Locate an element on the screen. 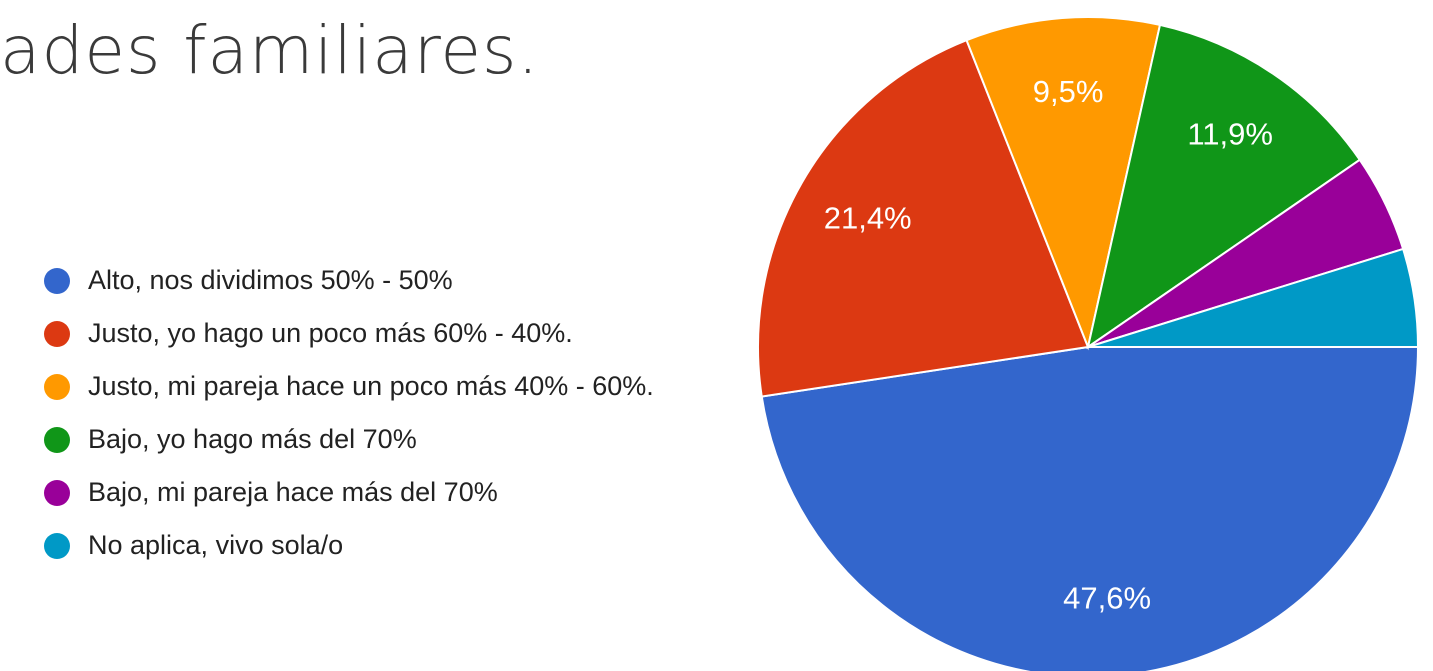 The image size is (1433, 671). legend-item: Alto, nos dividimos 50% - 50% is located at coordinates (384, 280).